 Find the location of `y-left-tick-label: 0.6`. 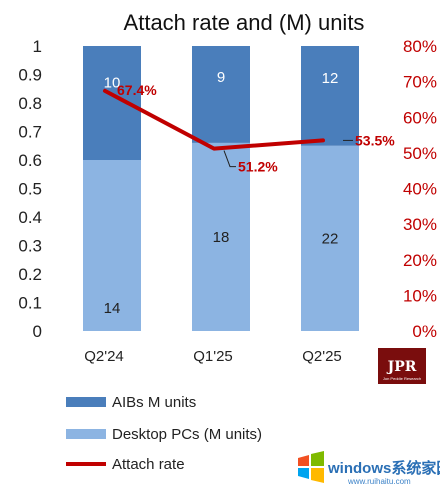

y-left-tick-label: 0.6 is located at coordinates (30, 160).